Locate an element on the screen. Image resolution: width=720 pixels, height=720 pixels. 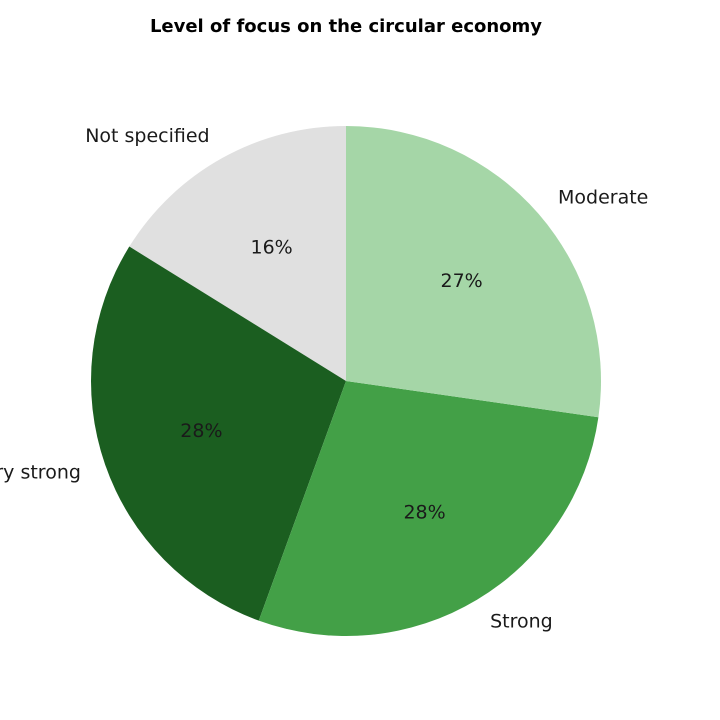
slice-label-not-specified: Not specified is located at coordinates (147, 136).